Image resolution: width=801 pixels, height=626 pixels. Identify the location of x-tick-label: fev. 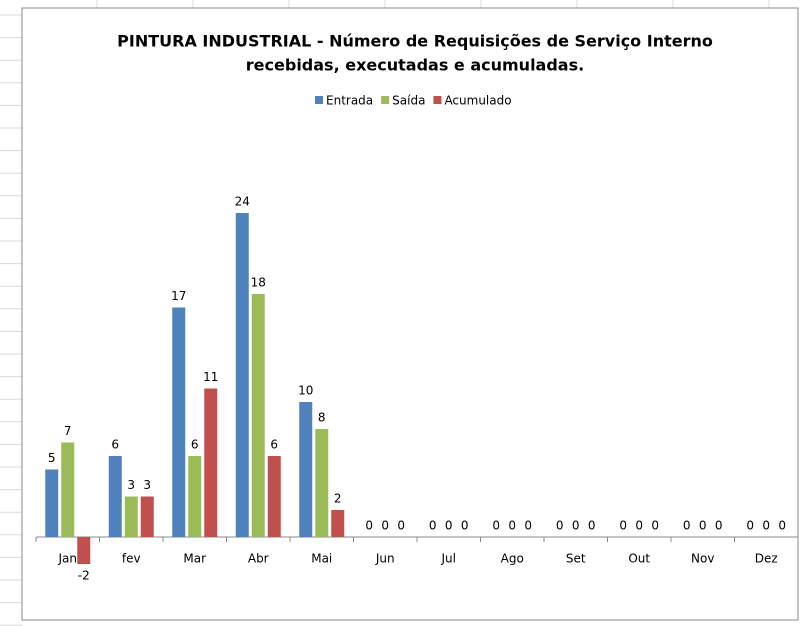
(131, 559).